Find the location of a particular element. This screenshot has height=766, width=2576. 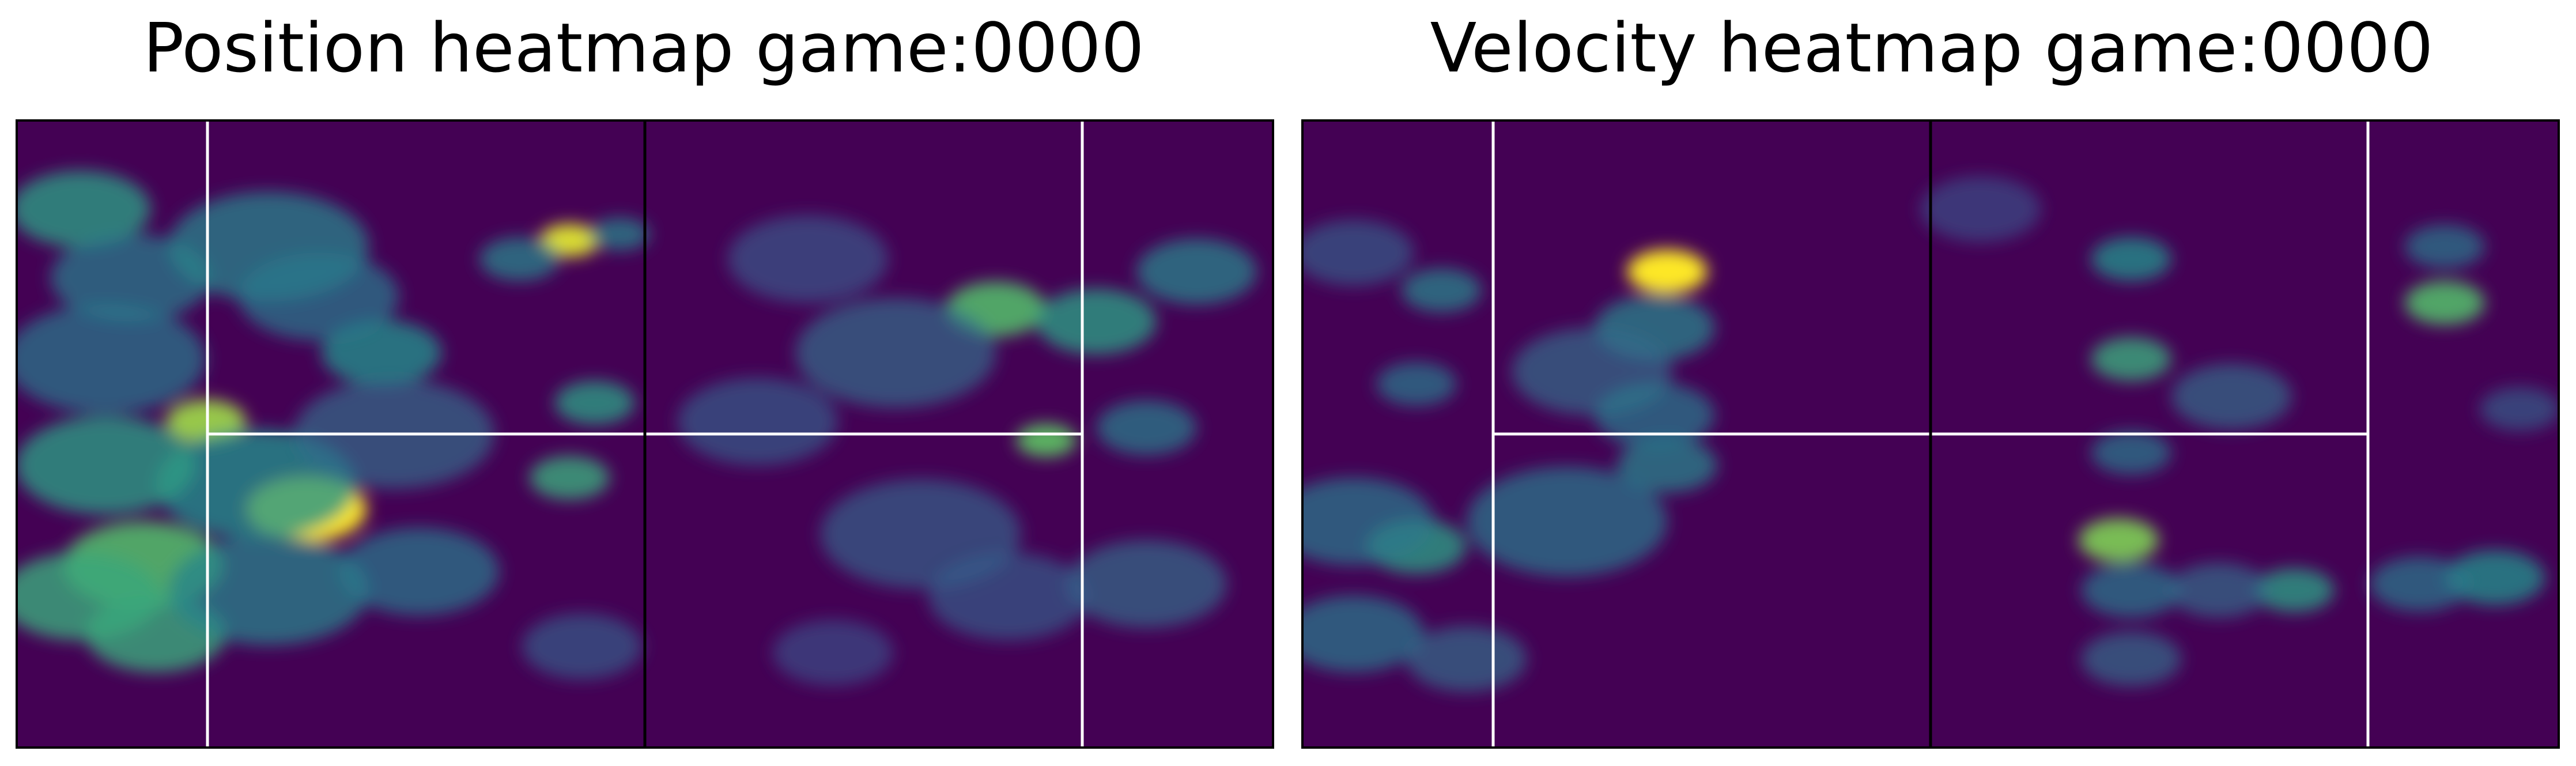

velocity-heatmap-title: Velocity heatmap game:0000 is located at coordinates (1932, 48).